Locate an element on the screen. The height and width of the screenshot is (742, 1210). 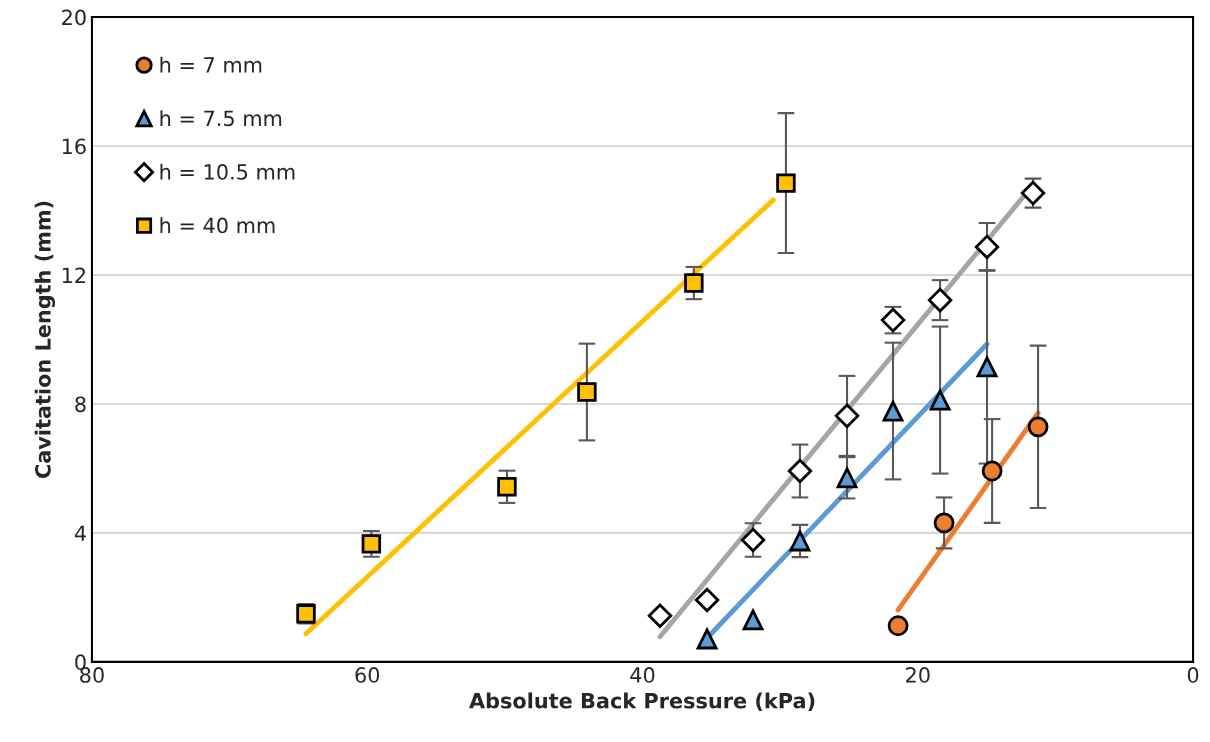
legend-label: h = 7.5 mm is located at coordinates (221, 118).